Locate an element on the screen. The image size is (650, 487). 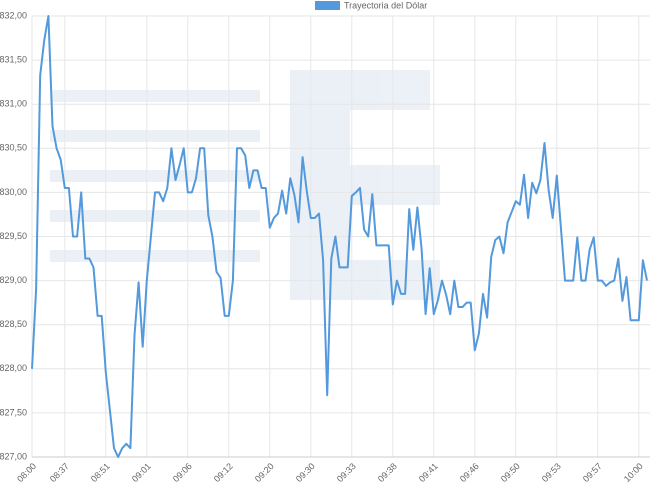
x-tick-label: 09:20 is located at coordinates (264, 472).